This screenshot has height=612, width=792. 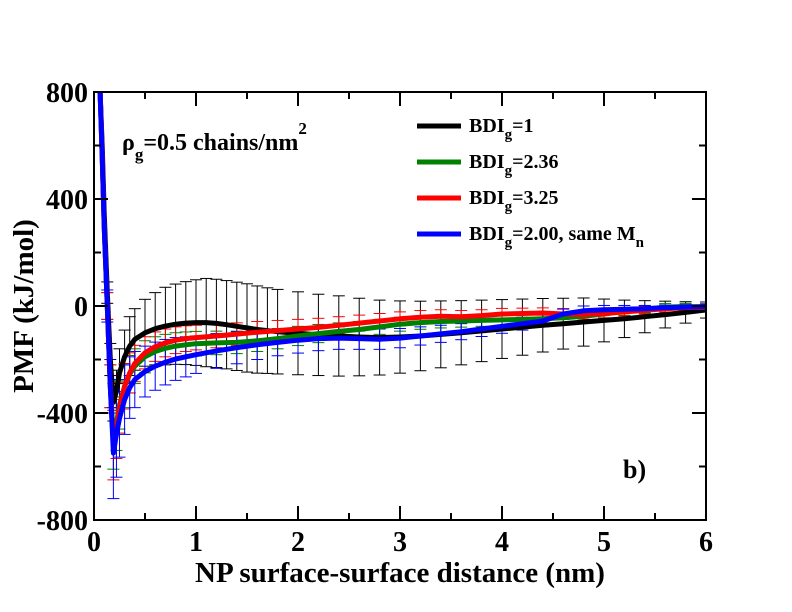 What do you see at coordinates (513, 201) in the screenshot?
I see `legend-label: BDIg=3.25` at bounding box center [513, 201].